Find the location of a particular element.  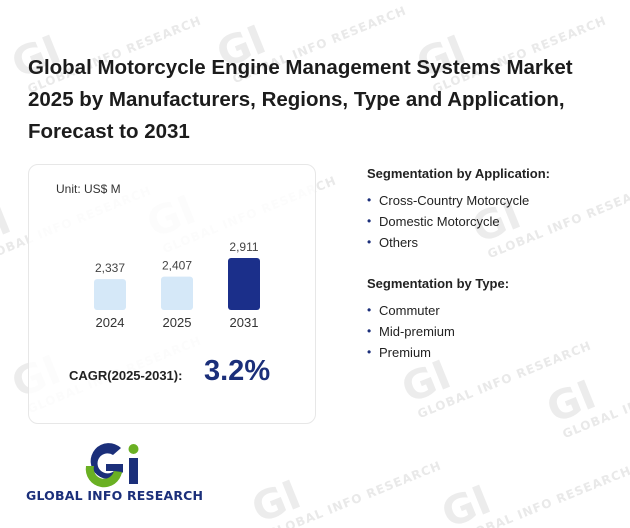

value-label: 2,911 is located at coordinates (243, 247).